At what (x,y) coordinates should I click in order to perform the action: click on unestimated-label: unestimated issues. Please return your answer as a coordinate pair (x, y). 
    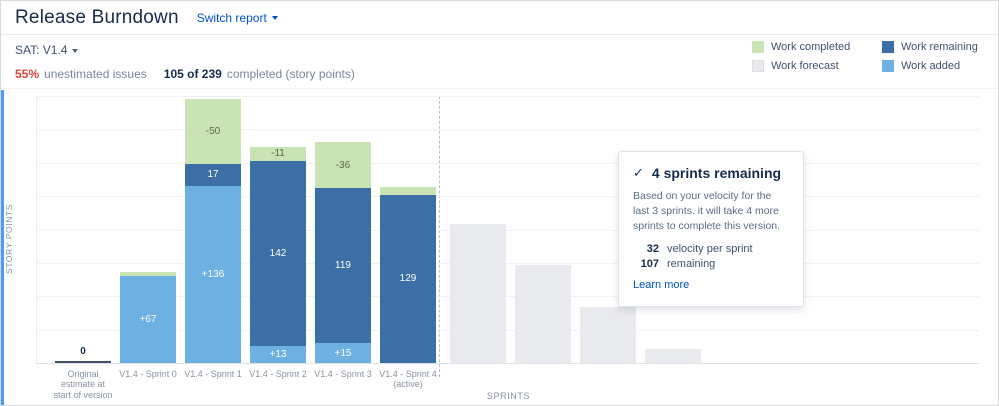
    Looking at the image, I should click on (95, 74).